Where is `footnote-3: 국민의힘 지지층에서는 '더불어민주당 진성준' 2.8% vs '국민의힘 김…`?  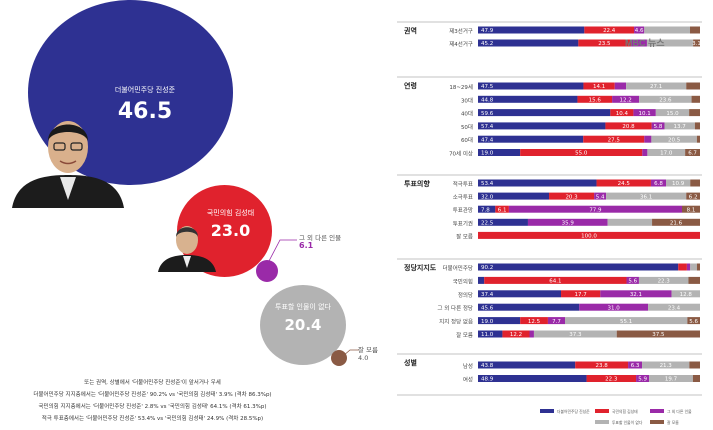
footnote-3: 국민의힘 지지층에서는 '더불어민주당 진성준' 2.8% vs '국민의힘 김… is located at coordinates (152, 407).